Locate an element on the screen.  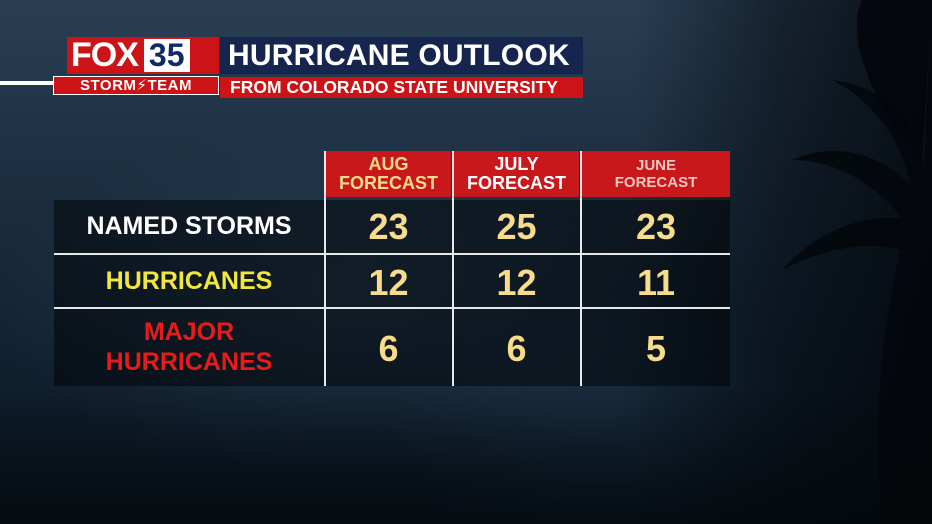
logo-top-bar: FOX 35 is located at coordinates (143, 55).